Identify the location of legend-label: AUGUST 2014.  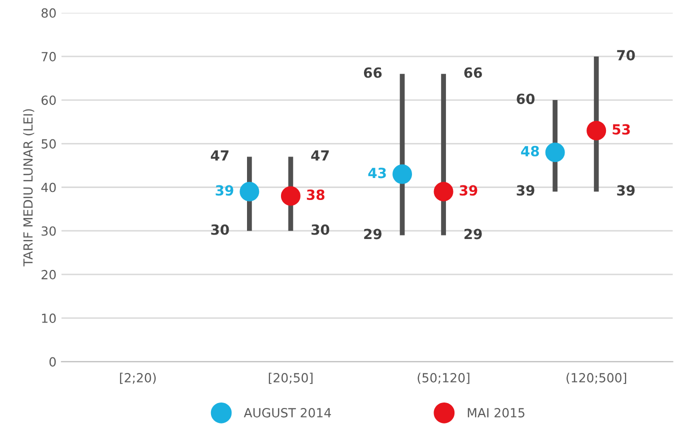
(287, 413).